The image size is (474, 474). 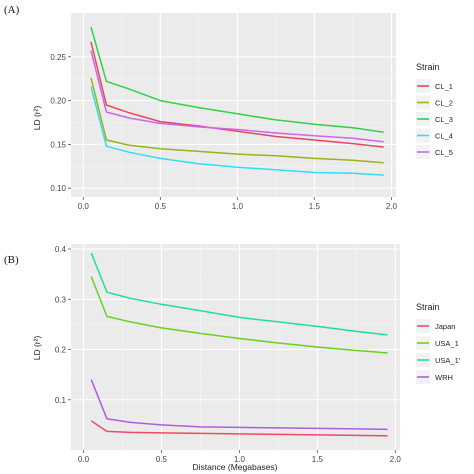 What do you see at coordinates (61, 299) in the screenshot?
I see `y-tick-label: 0.3` at bounding box center [61, 299].